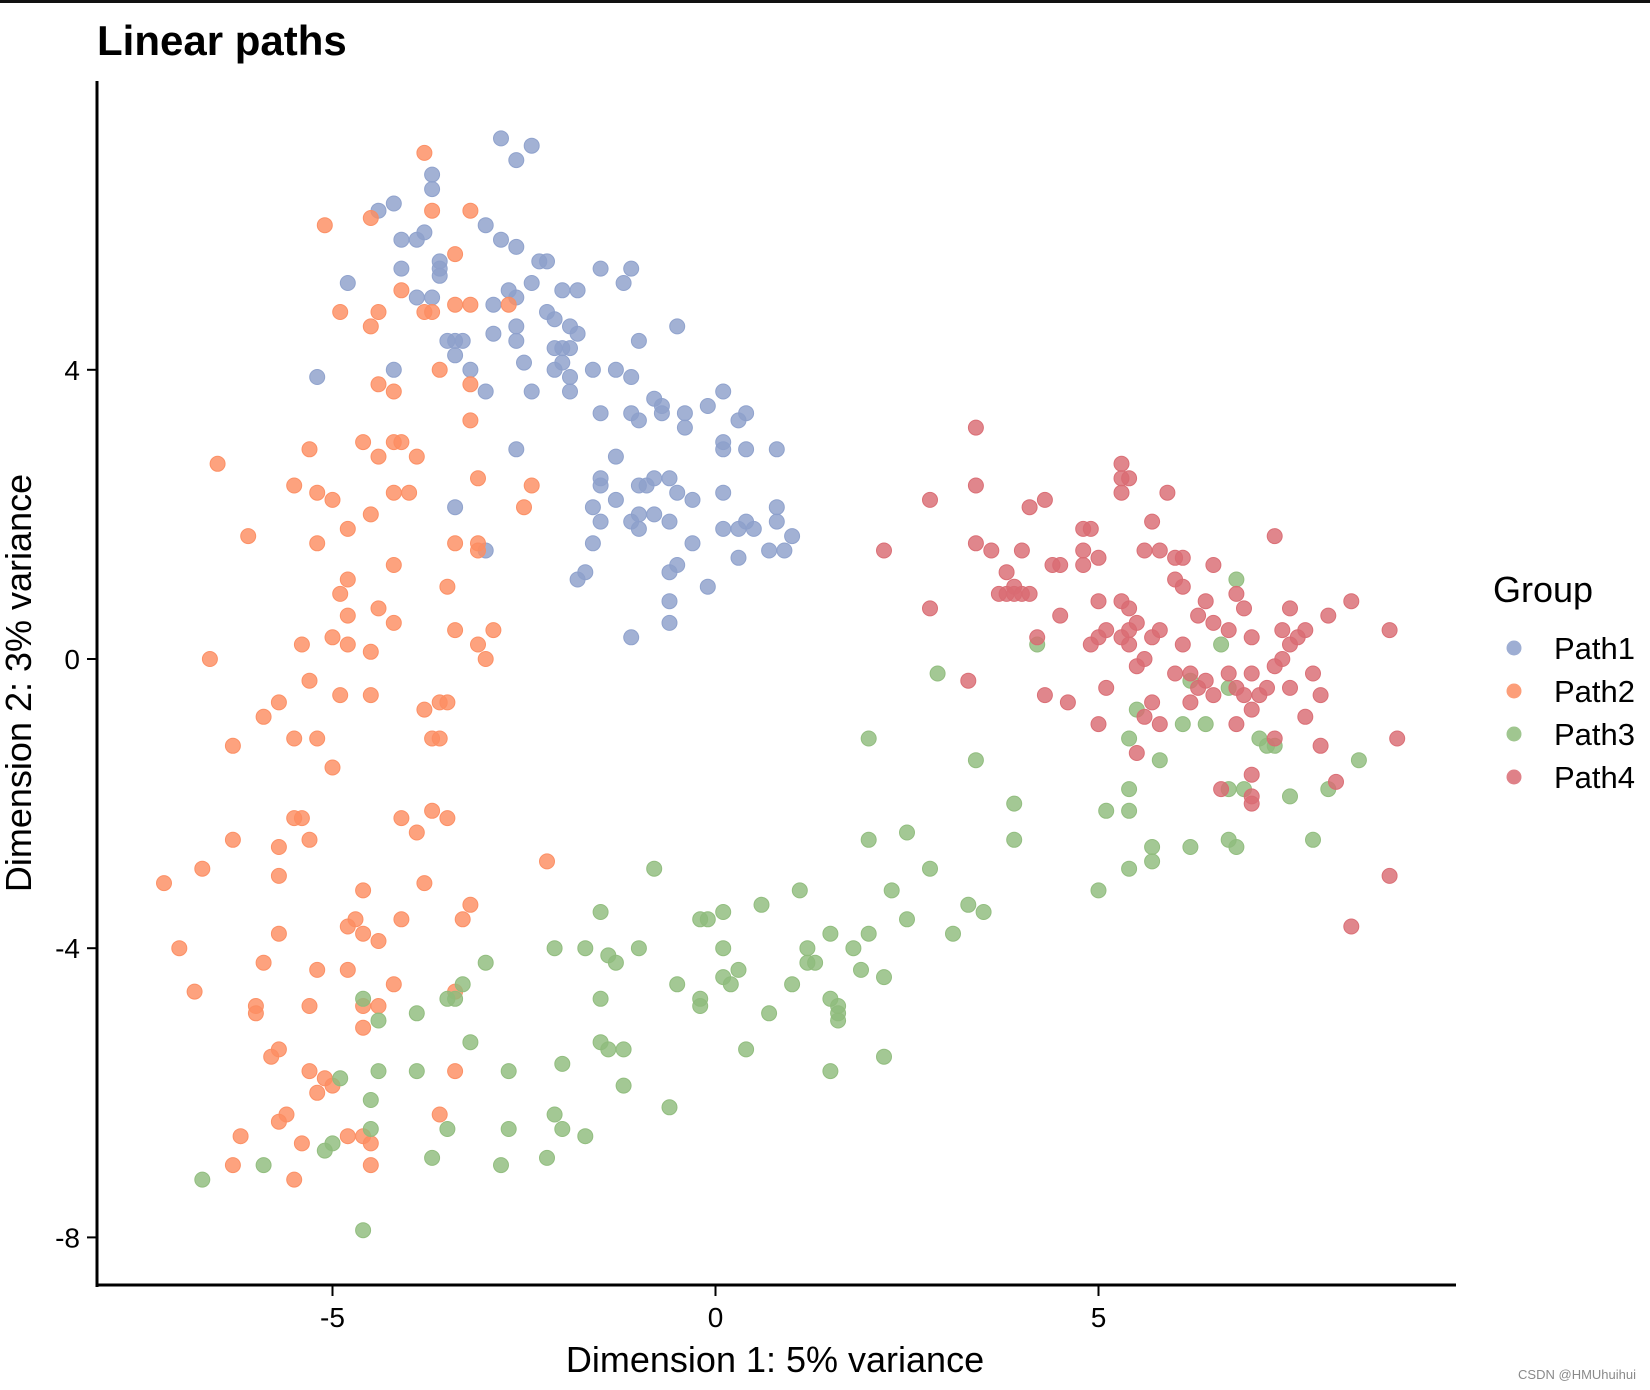 This screenshot has width=1650, height=1390. What do you see at coordinates (825, 1) in the screenshot?
I see `top-border-line` at bounding box center [825, 1].